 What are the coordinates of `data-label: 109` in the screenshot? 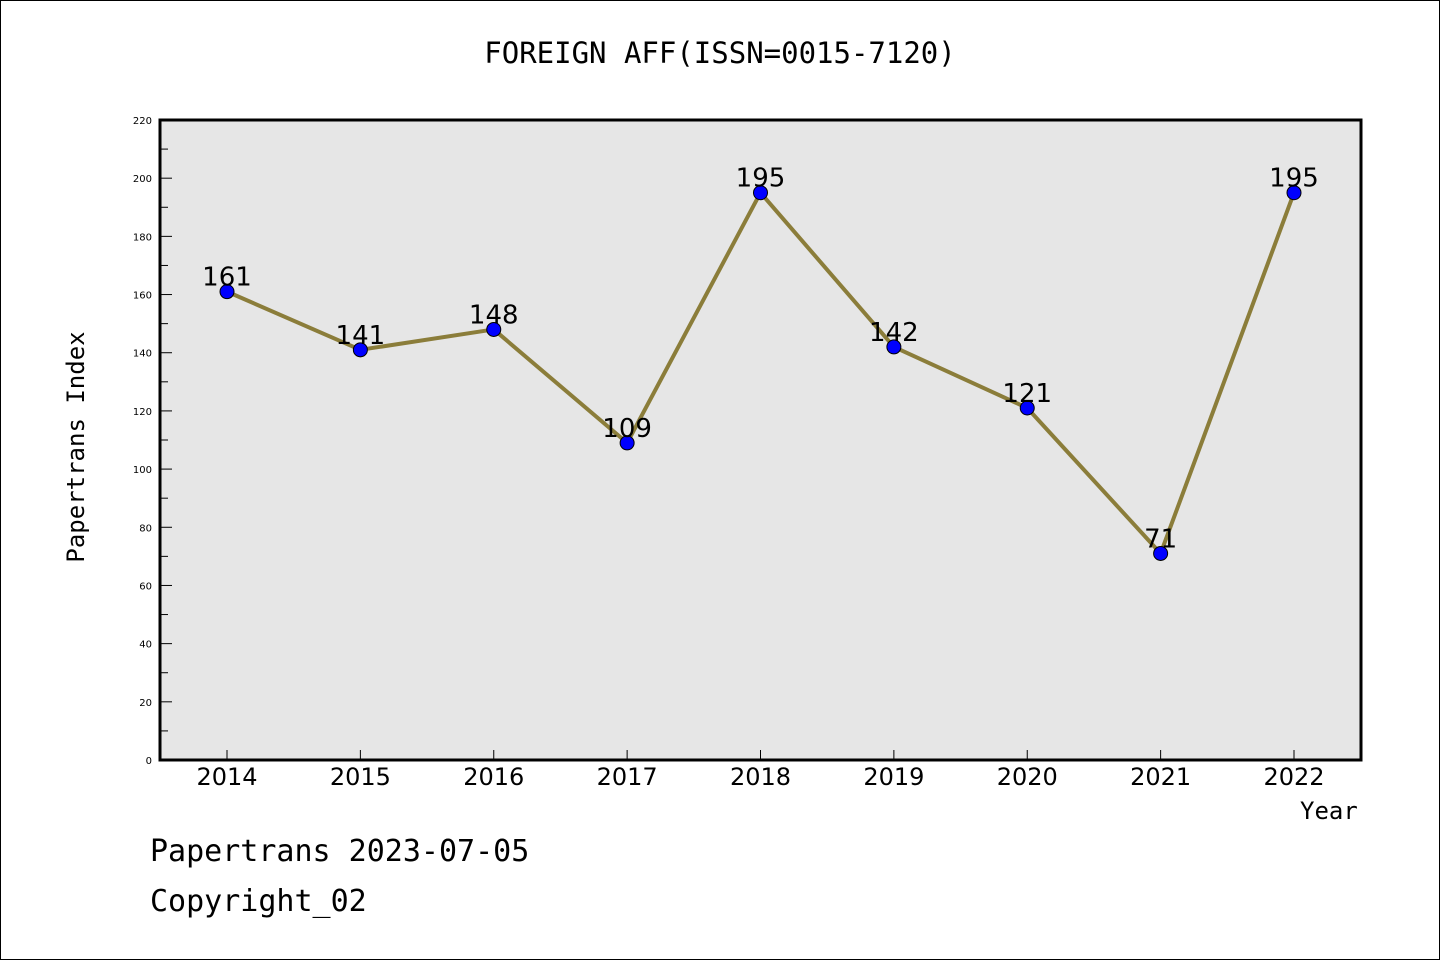 It's located at (627, 429).